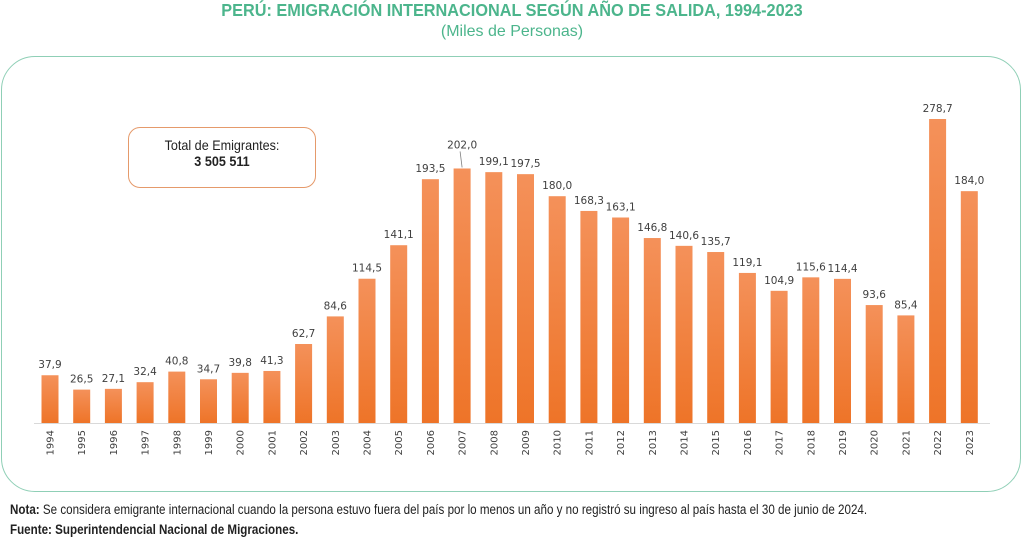 Image resolution: width=1024 pixels, height=540 pixels. I want to click on data-label-2013: 146,8, so click(652, 228).